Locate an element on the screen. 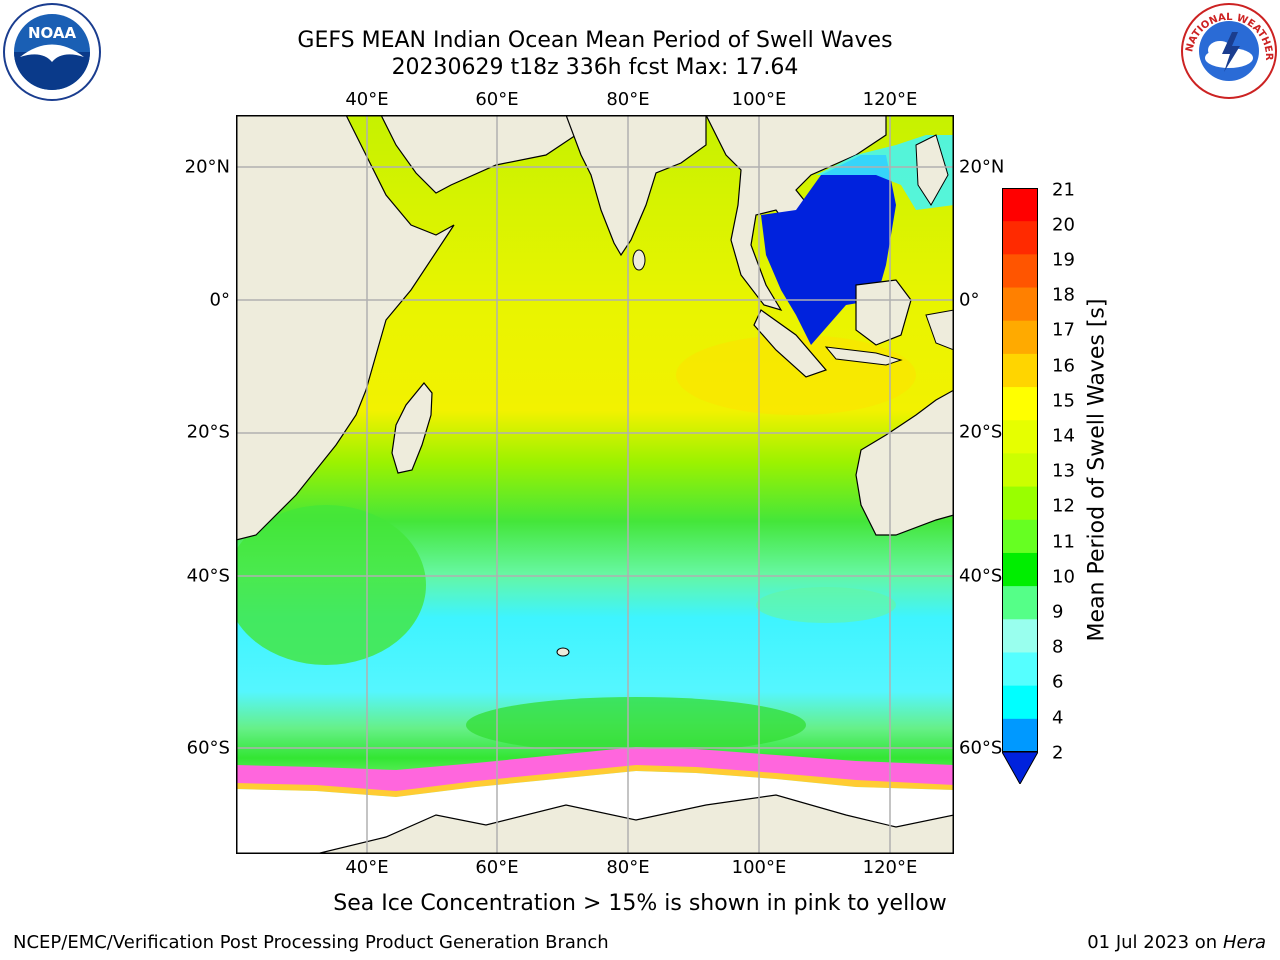 This screenshot has width=1280, height=960. lat-tick-right: 20°N is located at coordinates (982, 167).